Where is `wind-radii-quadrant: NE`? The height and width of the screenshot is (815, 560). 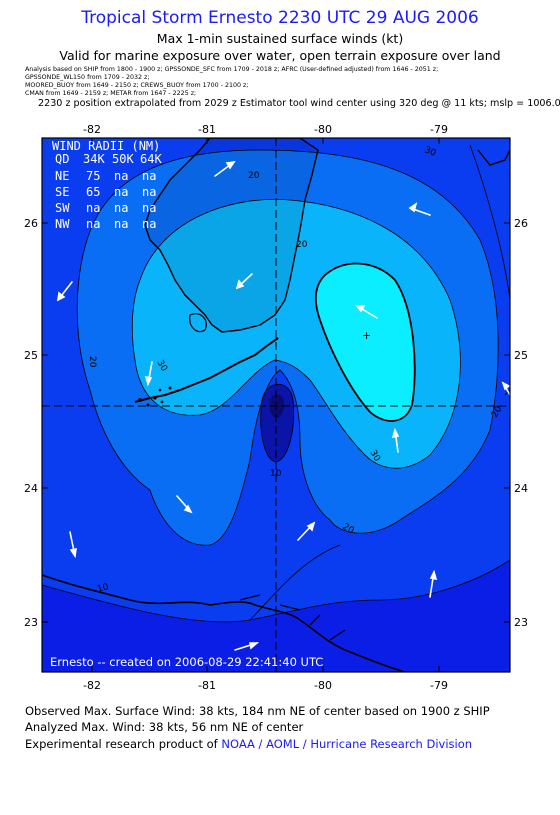 wind-radii-quadrant: NE is located at coordinates (62, 176).